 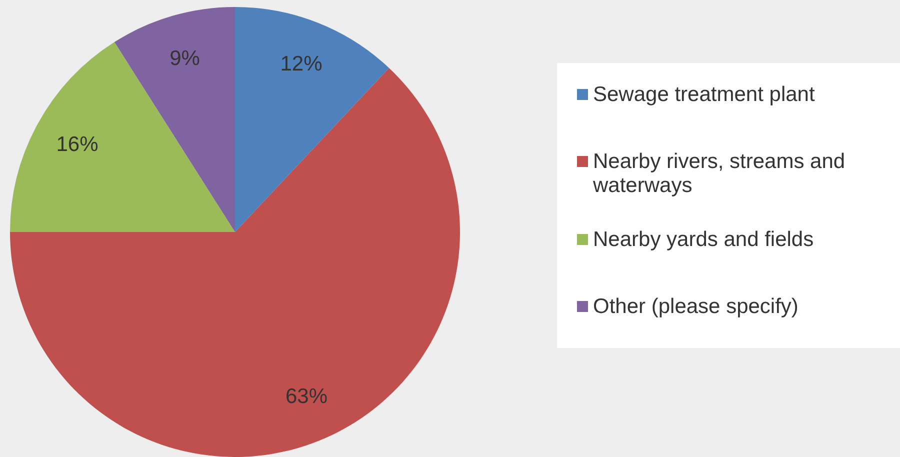 I want to click on legend-label: Sewage treatment plant, so click(x=704, y=95).